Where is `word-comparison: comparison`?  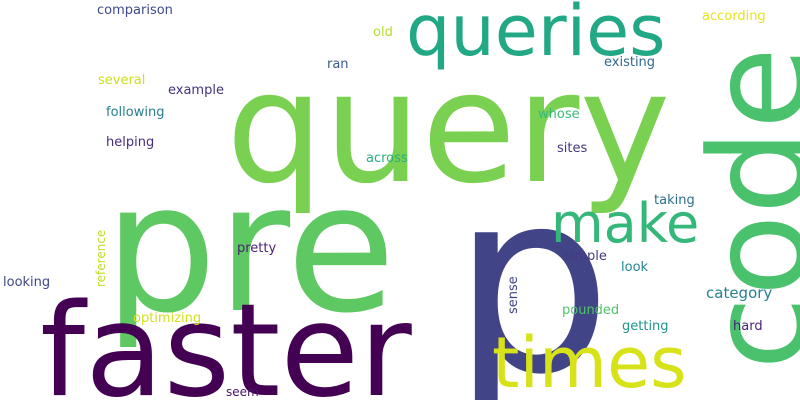 word-comparison: comparison is located at coordinates (135, 10).